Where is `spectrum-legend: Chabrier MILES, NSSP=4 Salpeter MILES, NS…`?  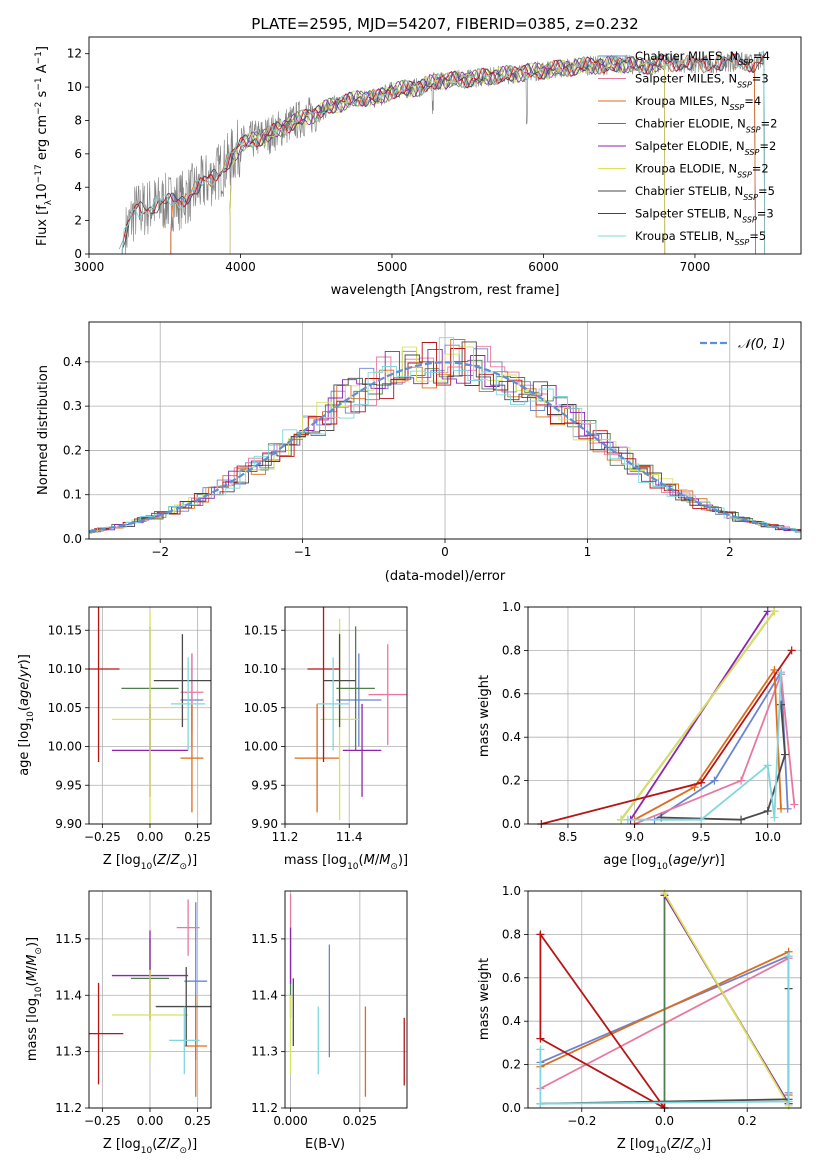 spectrum-legend: Chabrier MILES, NSSP=4 Salpeter MILES, NS… is located at coordinates (687, 148).